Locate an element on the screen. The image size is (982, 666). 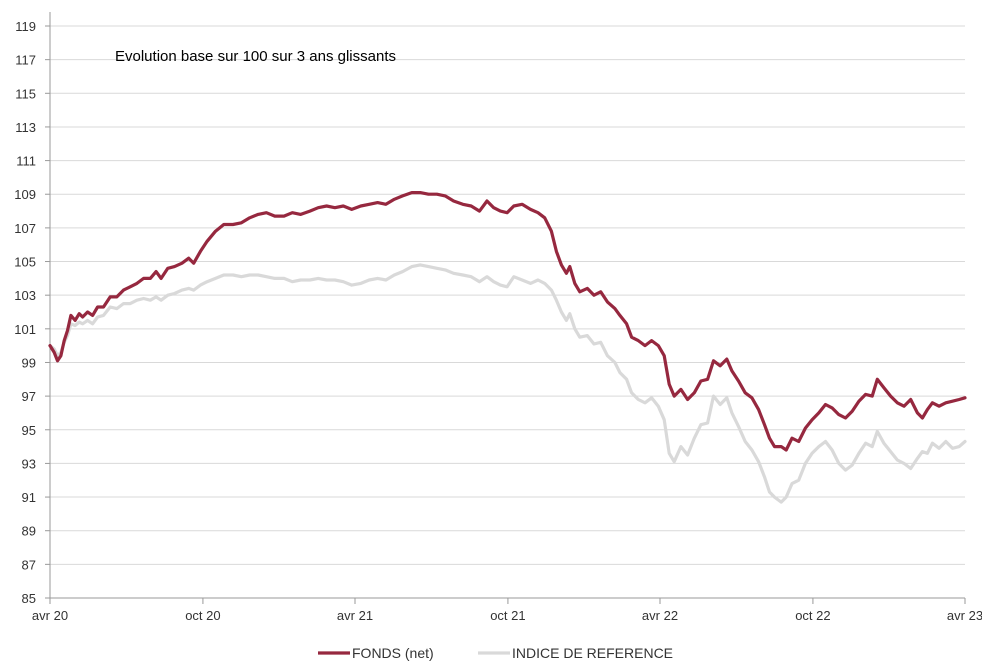
legend-label-0: FONDS (net) is located at coordinates (393, 653).